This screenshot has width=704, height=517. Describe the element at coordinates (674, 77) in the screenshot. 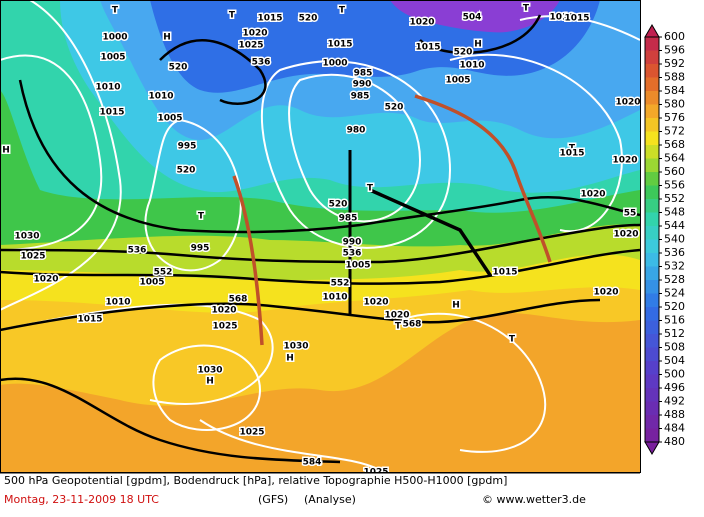

I see `colorbar-label: 588` at that location.